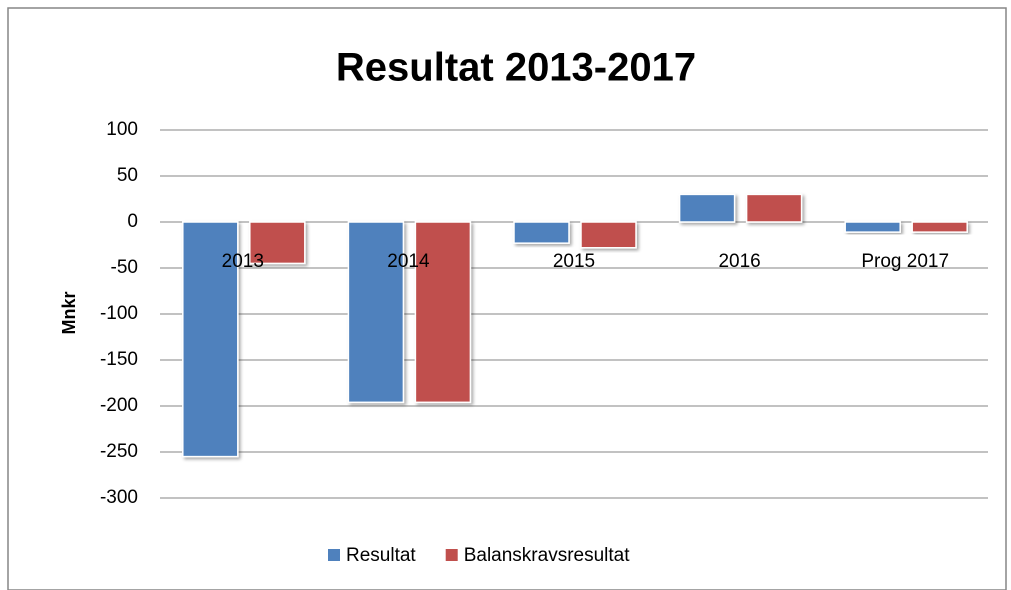 This screenshot has height=590, width=1011. Describe the element at coordinates (574, 261) in the screenshot. I see `x-tick-label: 2015` at that location.